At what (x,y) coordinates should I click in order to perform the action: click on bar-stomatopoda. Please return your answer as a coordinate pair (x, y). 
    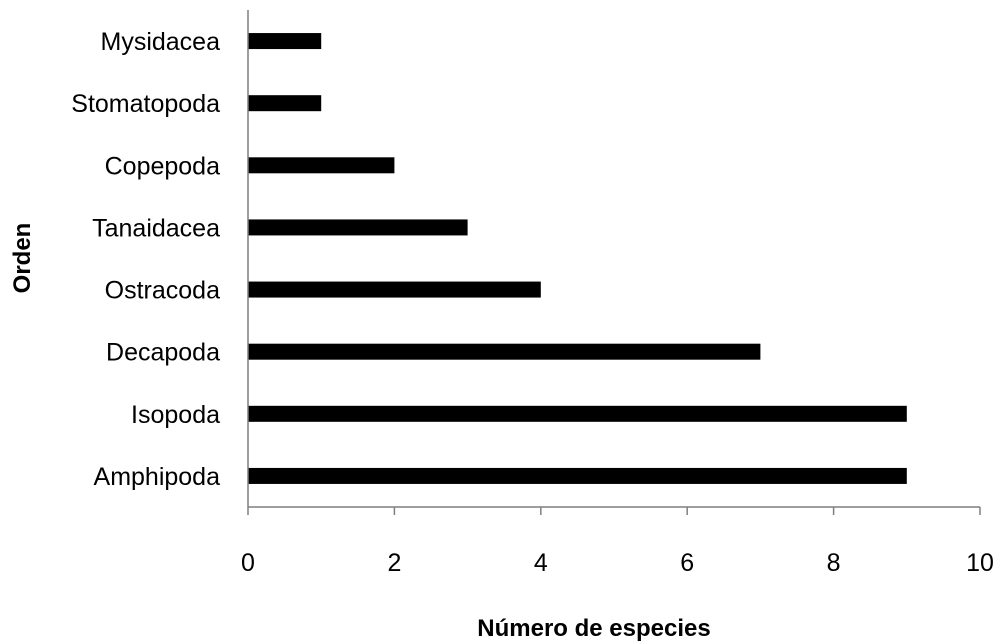
    Looking at the image, I should click on (285, 103).